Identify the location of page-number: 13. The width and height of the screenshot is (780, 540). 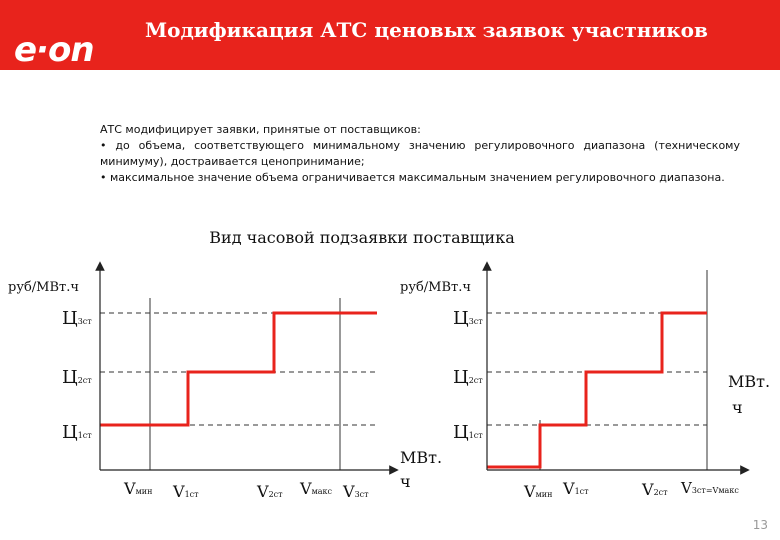
(760, 525).